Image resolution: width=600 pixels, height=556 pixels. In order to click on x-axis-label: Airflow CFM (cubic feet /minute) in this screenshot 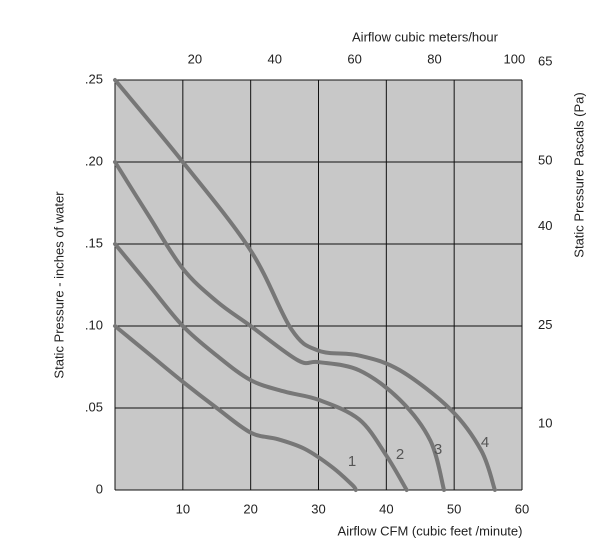, I will do `click(430, 530)`.